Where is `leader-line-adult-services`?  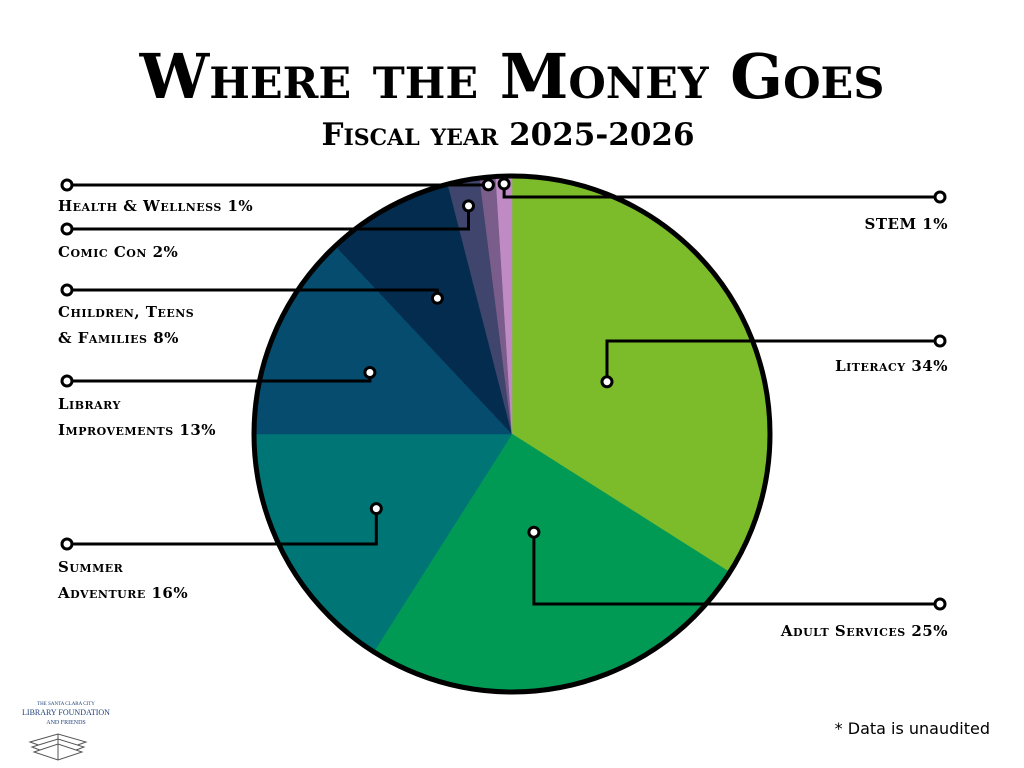 leader-line-adult-services is located at coordinates (736, 569).